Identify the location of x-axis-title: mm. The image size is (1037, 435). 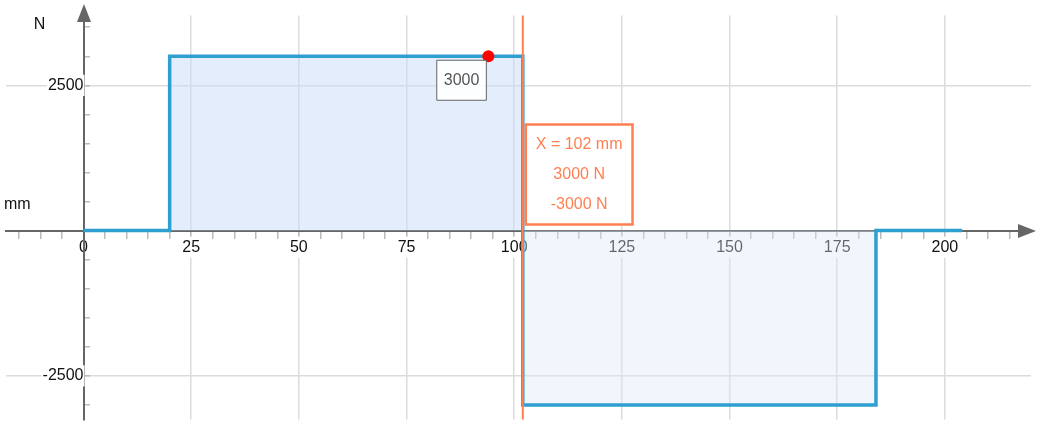
(17, 203).